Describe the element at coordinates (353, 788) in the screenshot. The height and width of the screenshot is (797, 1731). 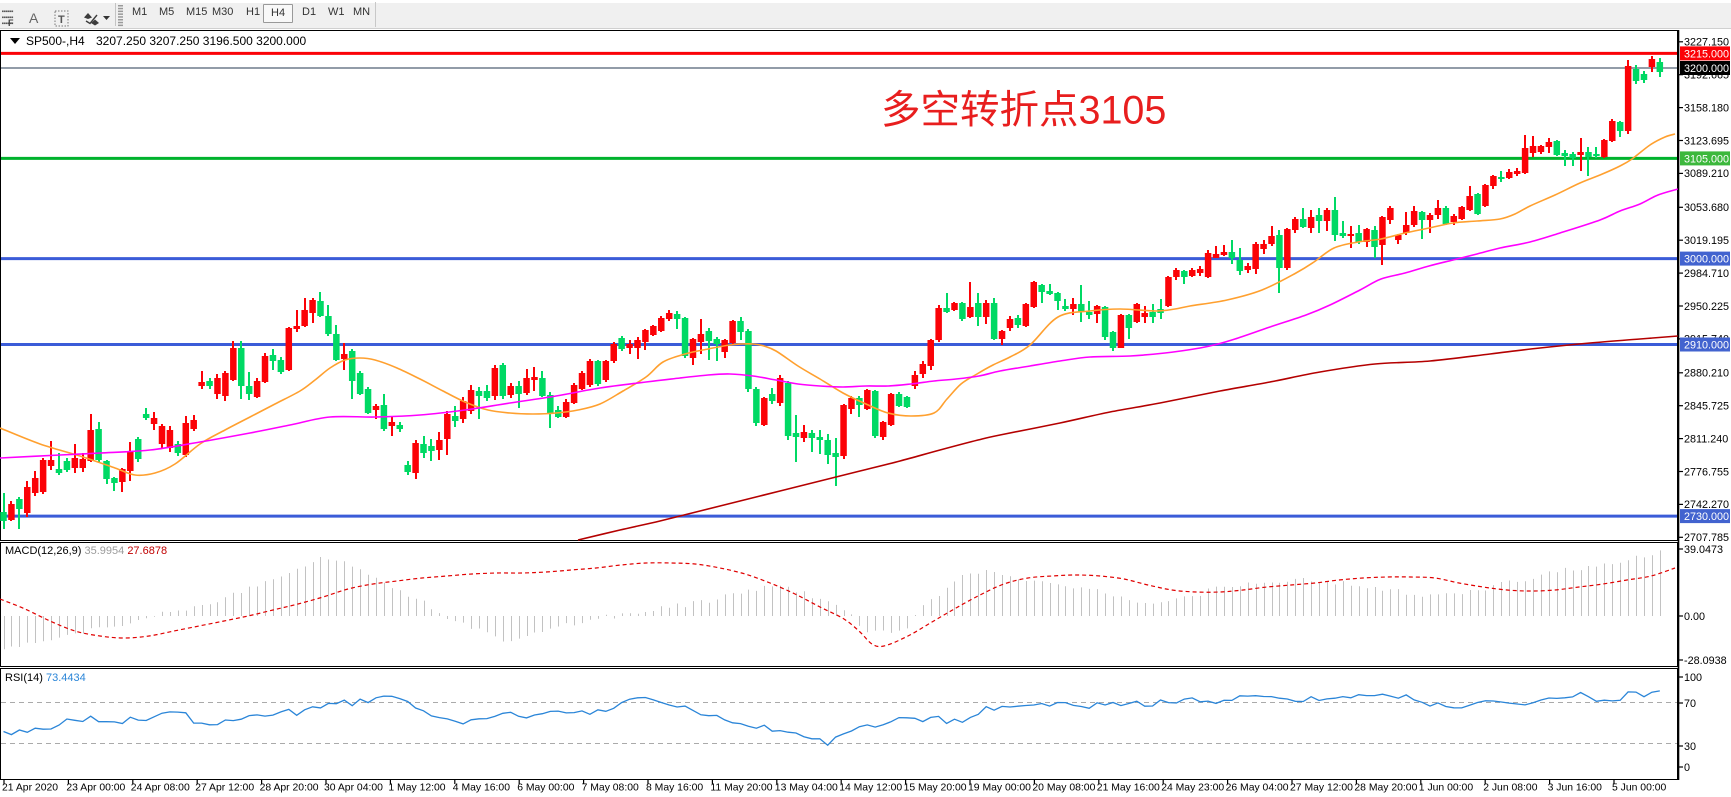
I see `svg-text: 30 Apr 04:00` at that location.